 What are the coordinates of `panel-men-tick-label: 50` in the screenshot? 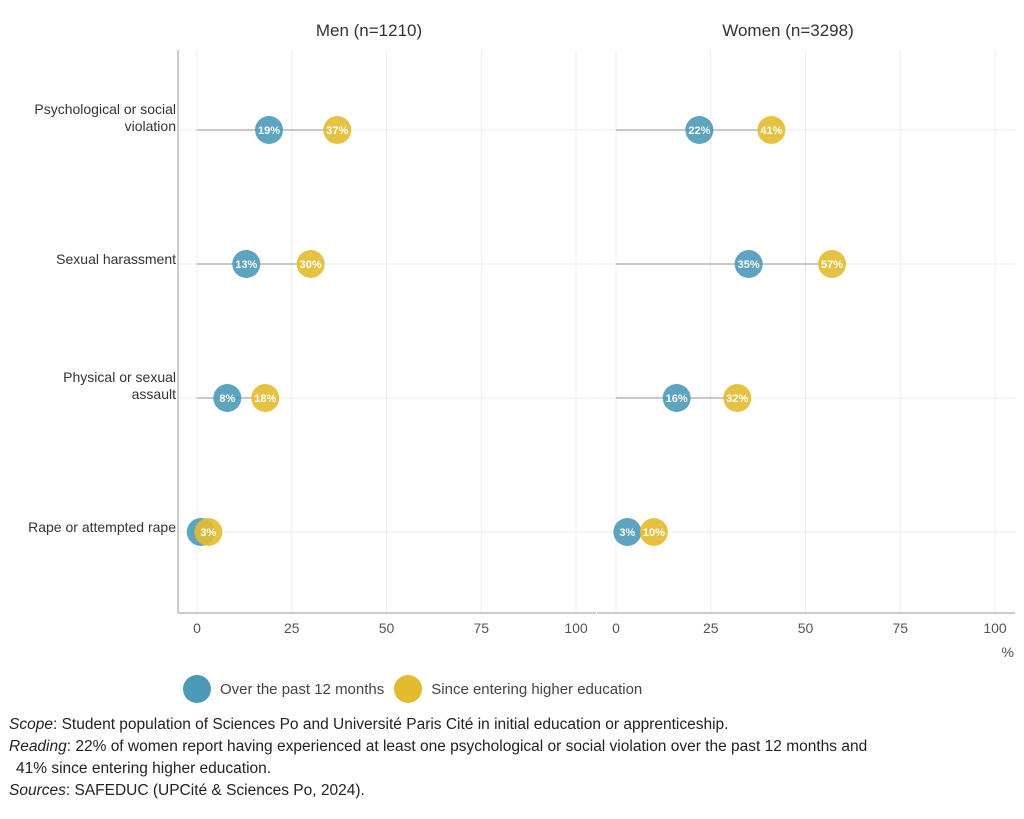 It's located at (387, 628).